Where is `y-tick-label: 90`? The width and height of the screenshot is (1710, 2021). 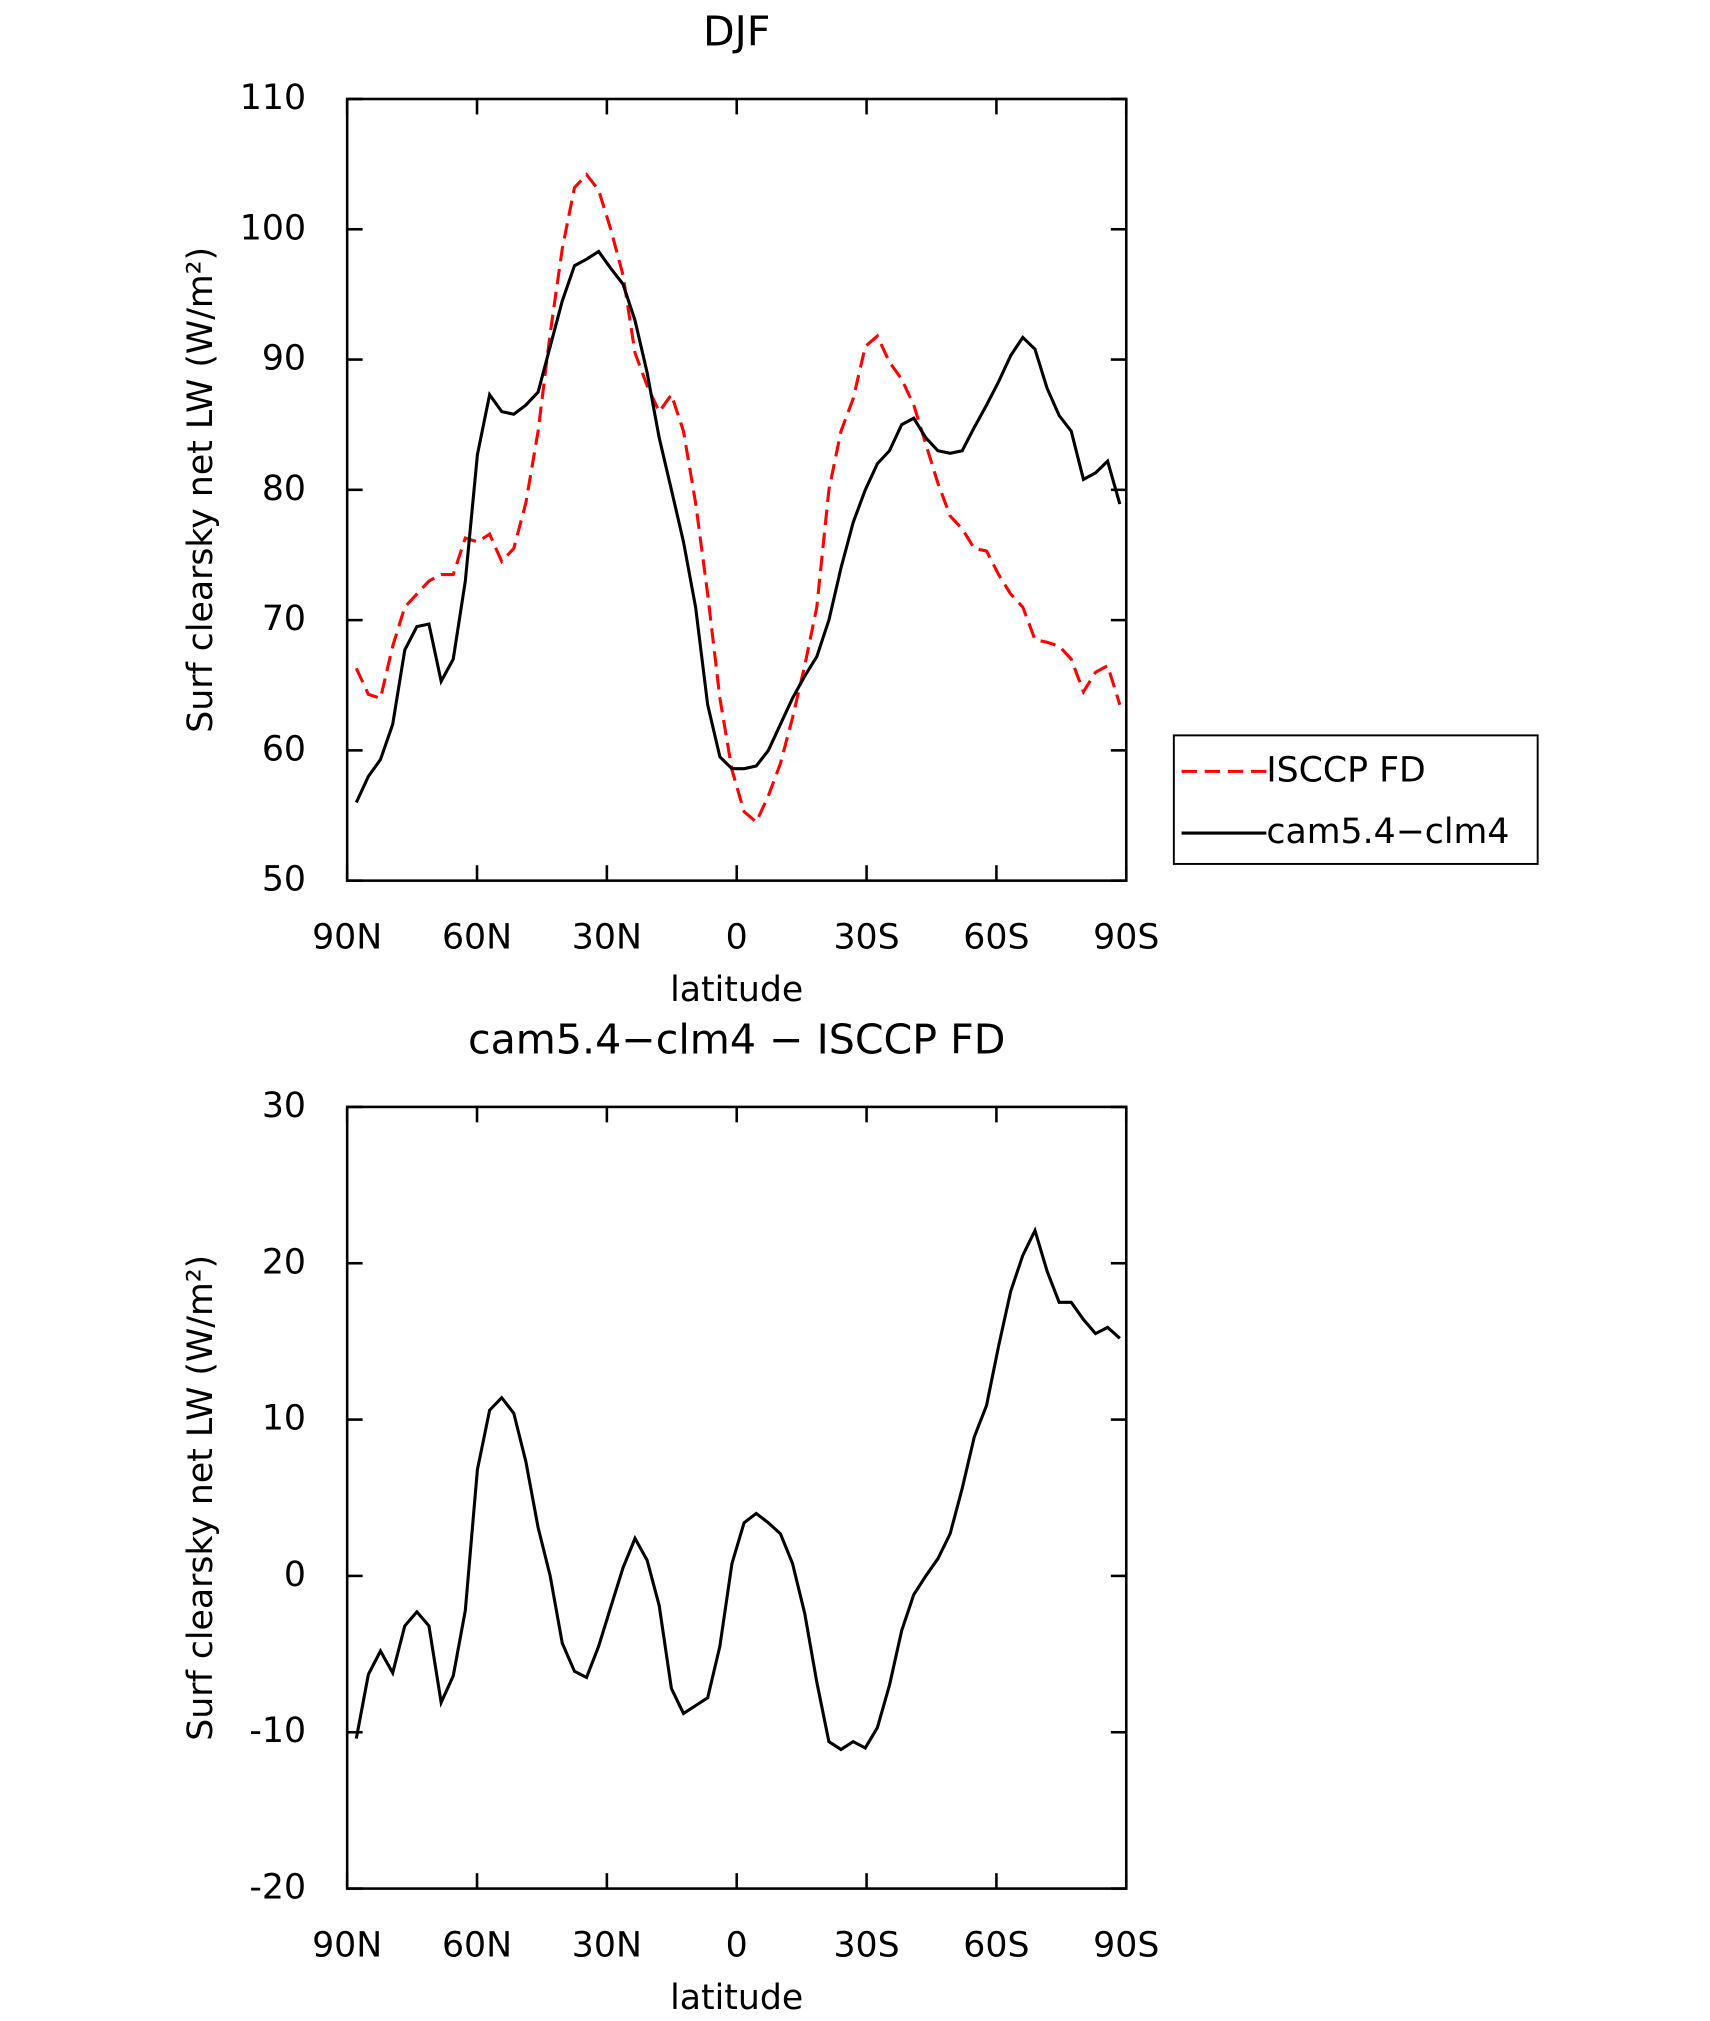 y-tick-label: 90 is located at coordinates (284, 359).